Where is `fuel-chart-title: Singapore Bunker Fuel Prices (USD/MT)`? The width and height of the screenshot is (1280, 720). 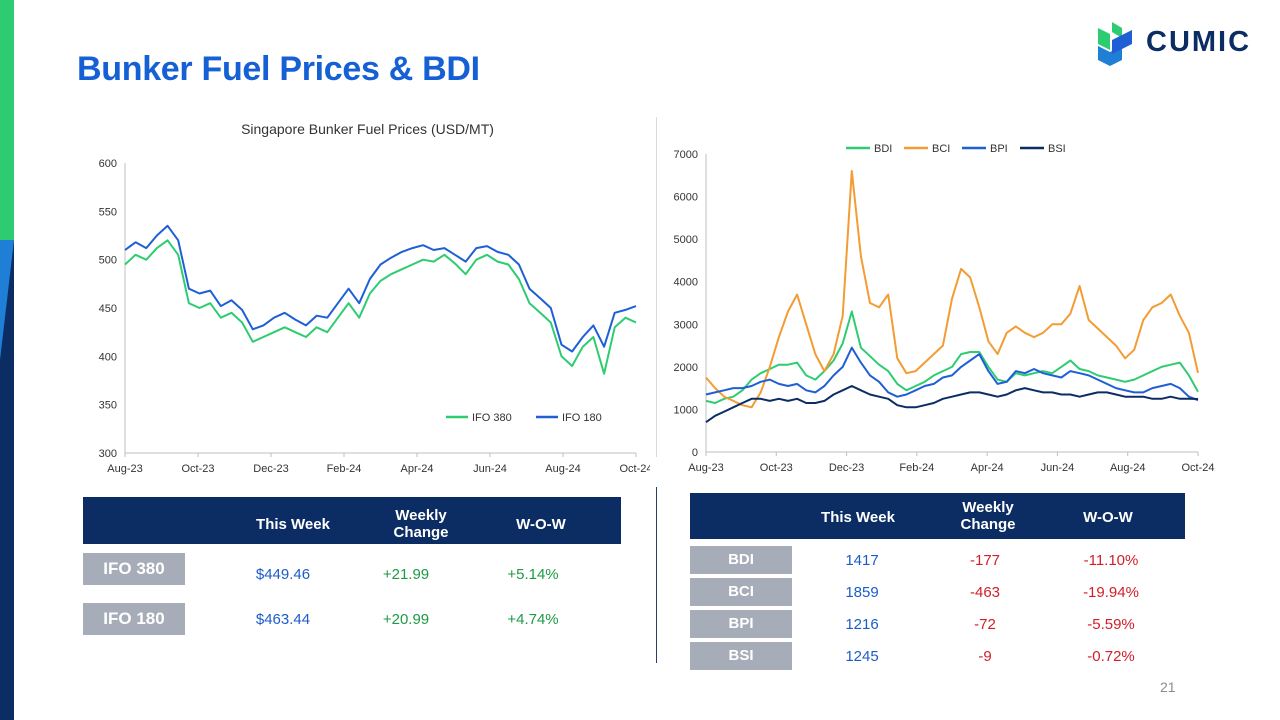
fuel-chart-title: Singapore Bunker Fuel Prices (USD/MT) is located at coordinates (367, 129).